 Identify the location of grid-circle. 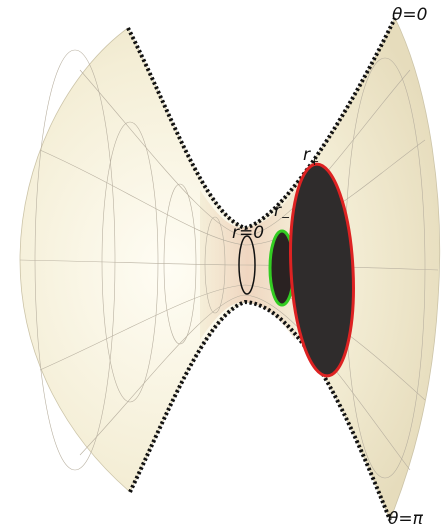
(75, 260).